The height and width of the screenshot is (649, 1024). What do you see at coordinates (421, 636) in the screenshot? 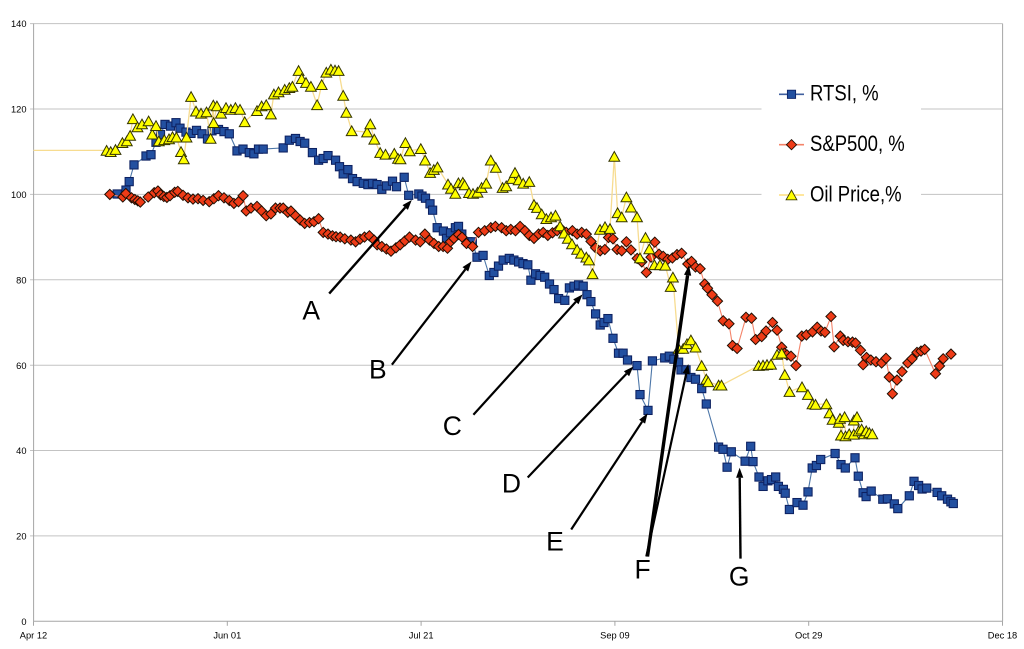
I see `svg-text: Jul 21` at bounding box center [421, 636].